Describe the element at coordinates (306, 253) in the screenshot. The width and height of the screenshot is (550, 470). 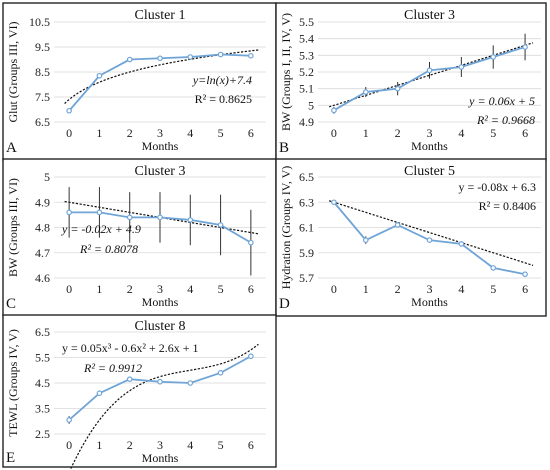
I see `y-tick-label: 5.9` at that location.